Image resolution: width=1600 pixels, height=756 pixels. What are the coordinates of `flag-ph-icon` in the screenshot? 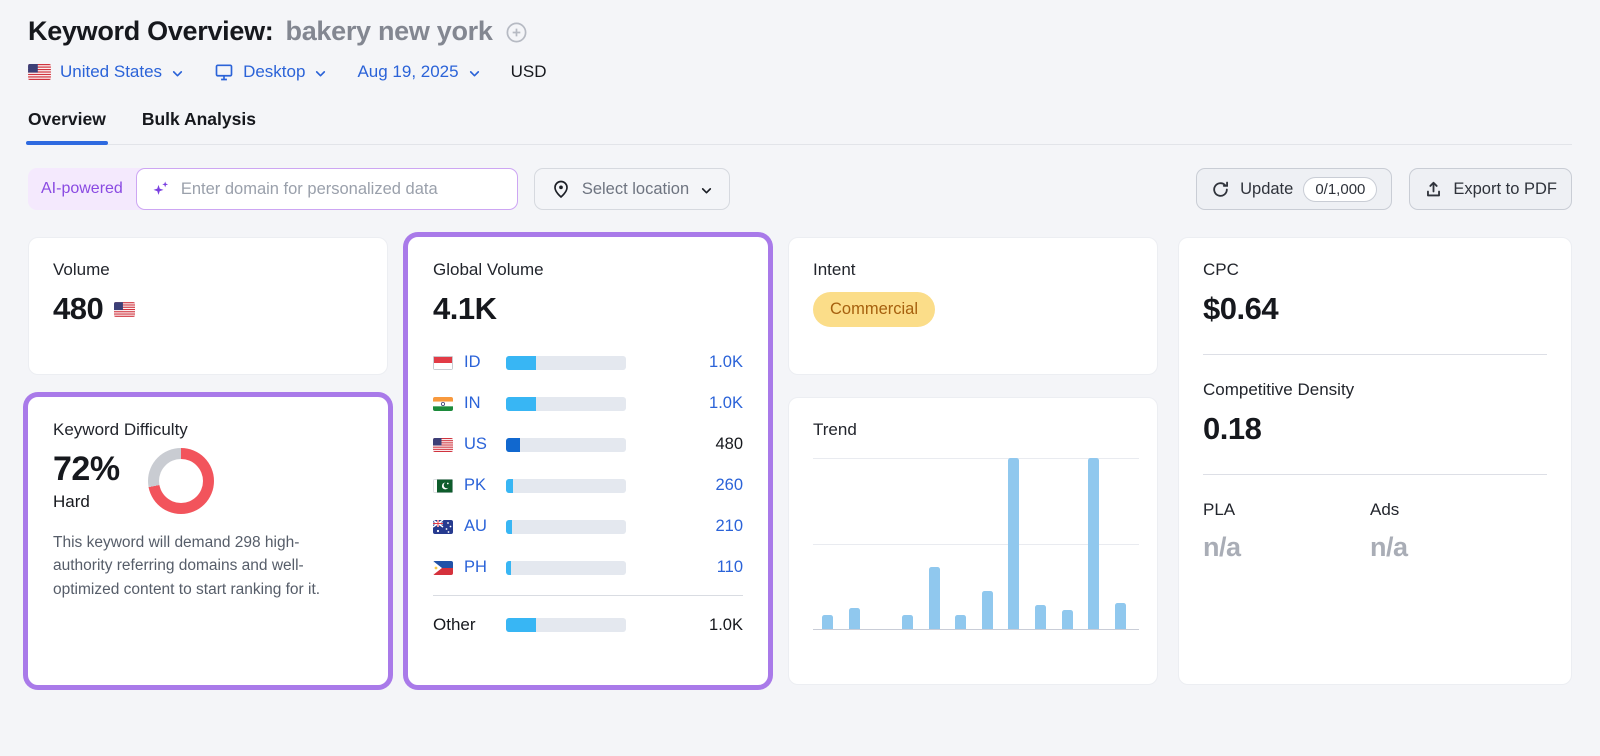 It's located at (443, 567).